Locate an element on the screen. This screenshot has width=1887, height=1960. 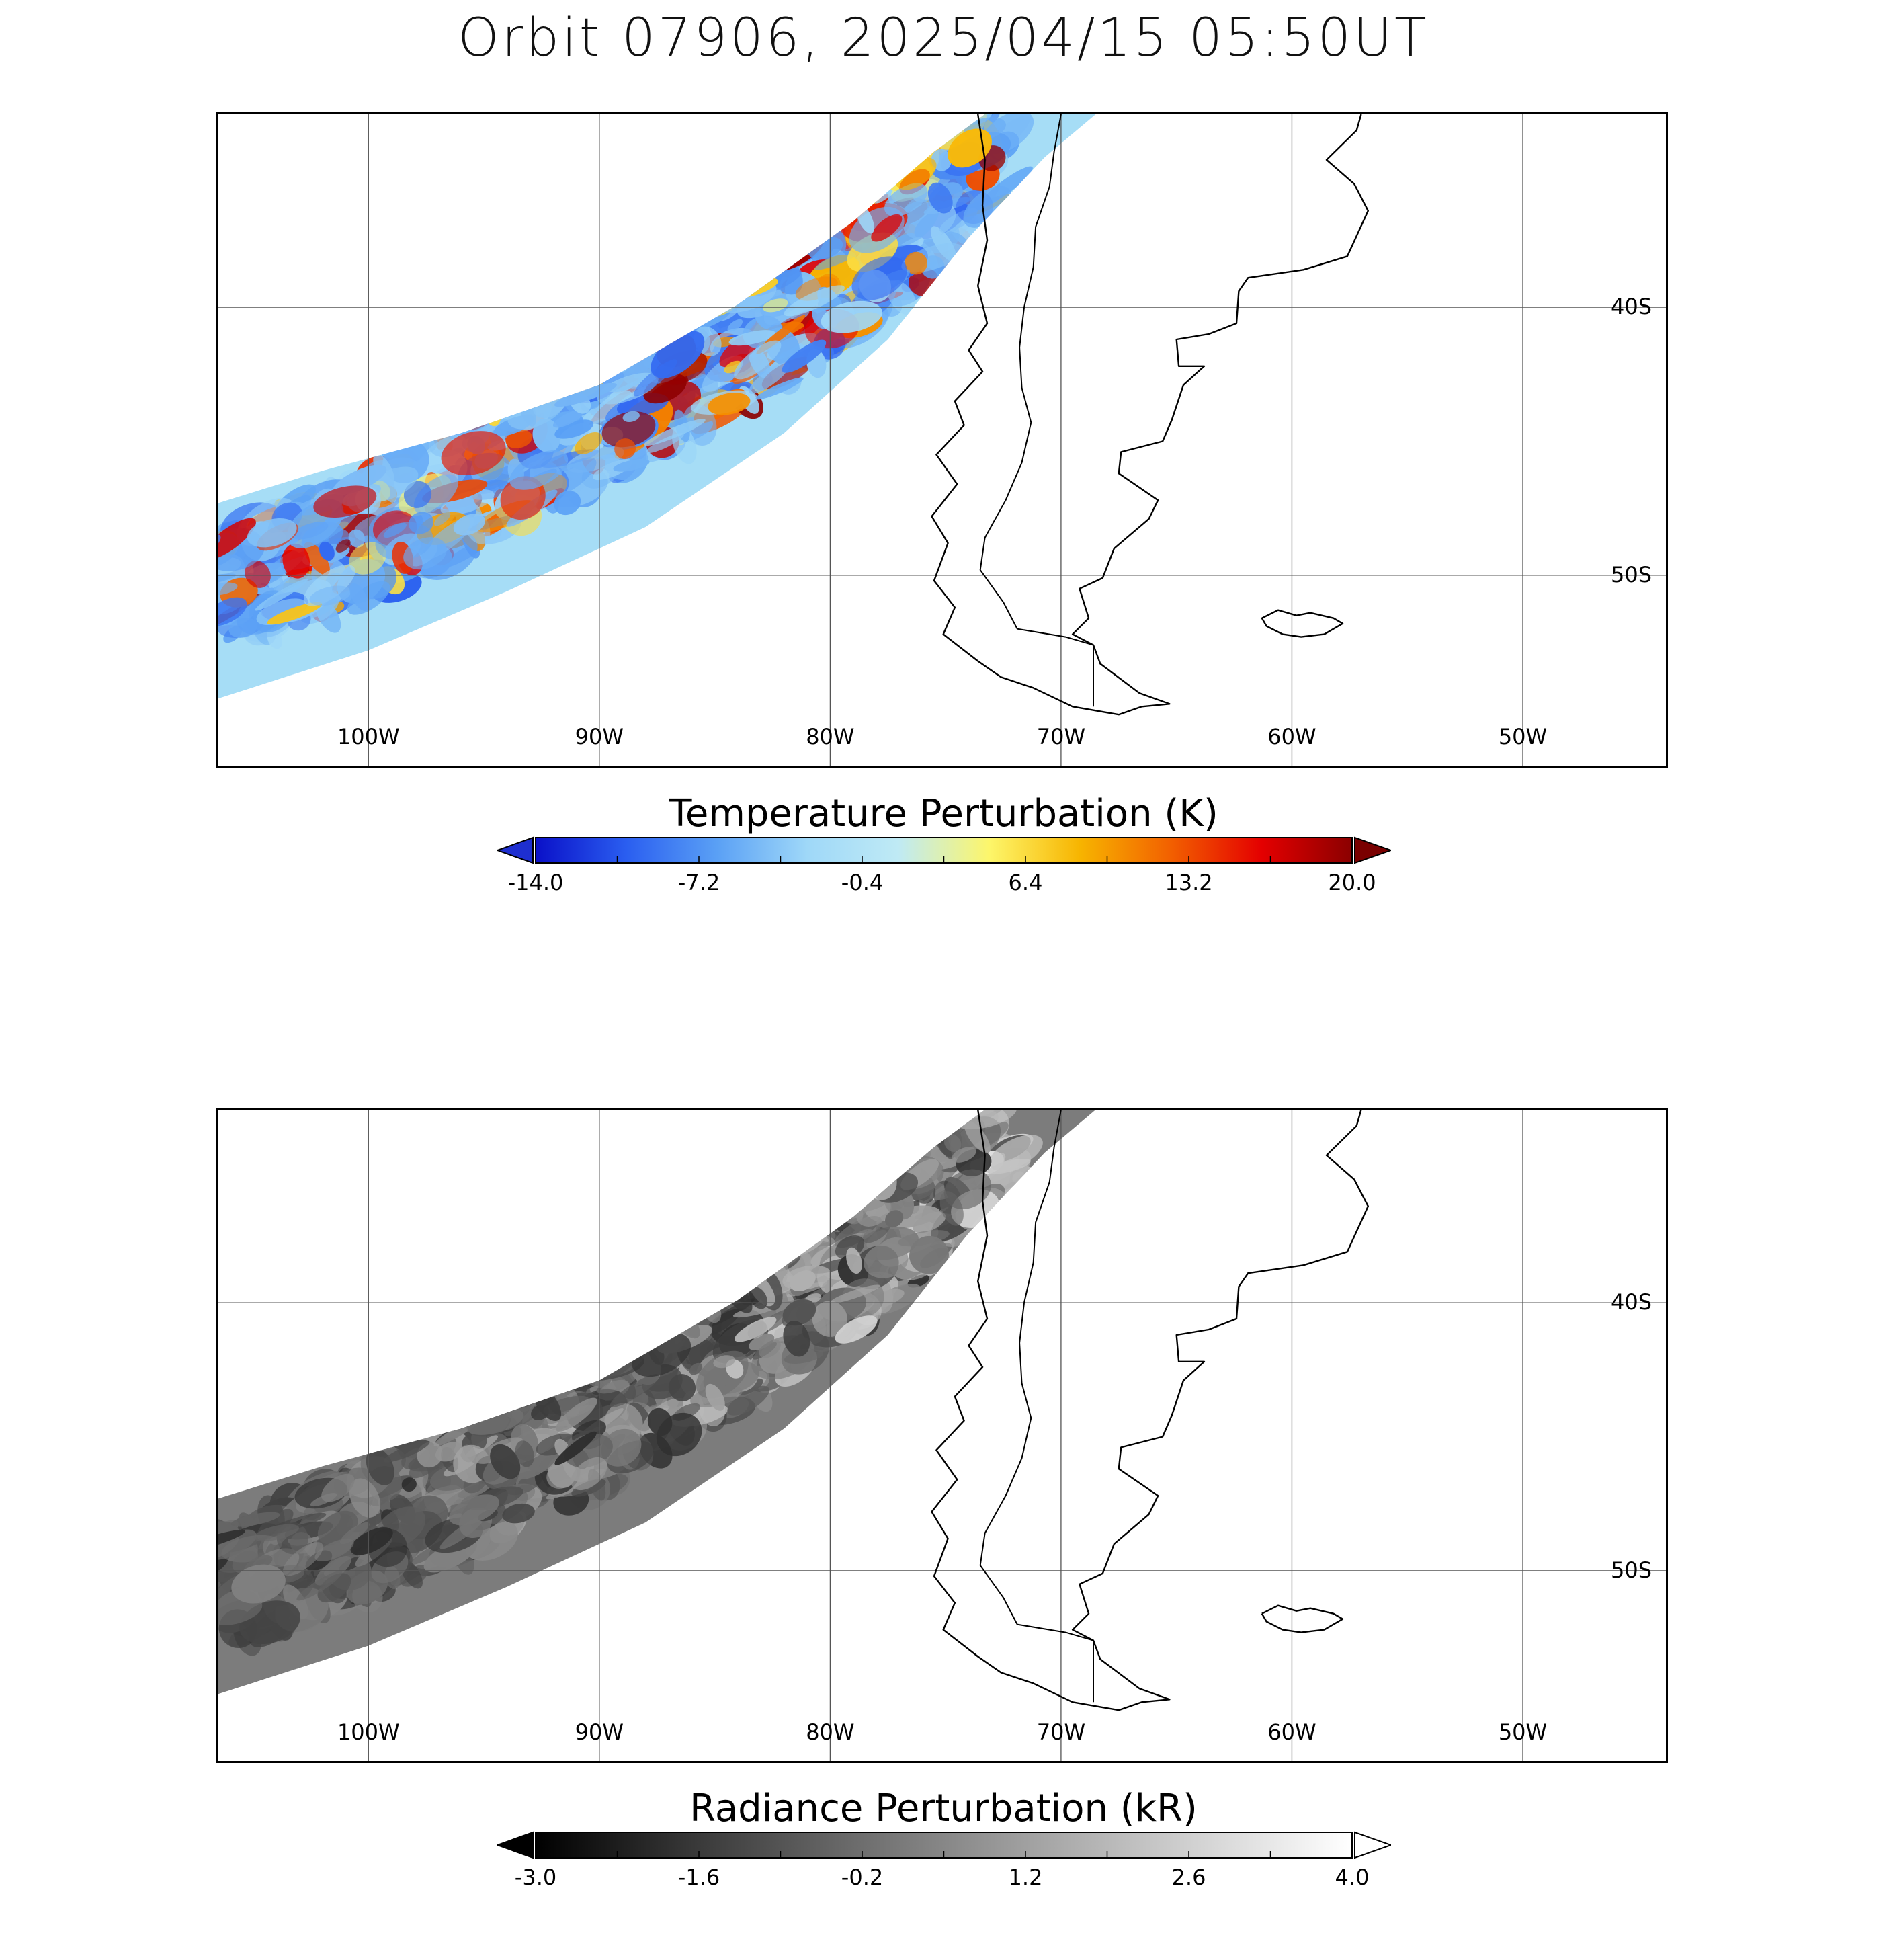
colorbar-tick-label: -3.0 is located at coordinates (536, 1877).